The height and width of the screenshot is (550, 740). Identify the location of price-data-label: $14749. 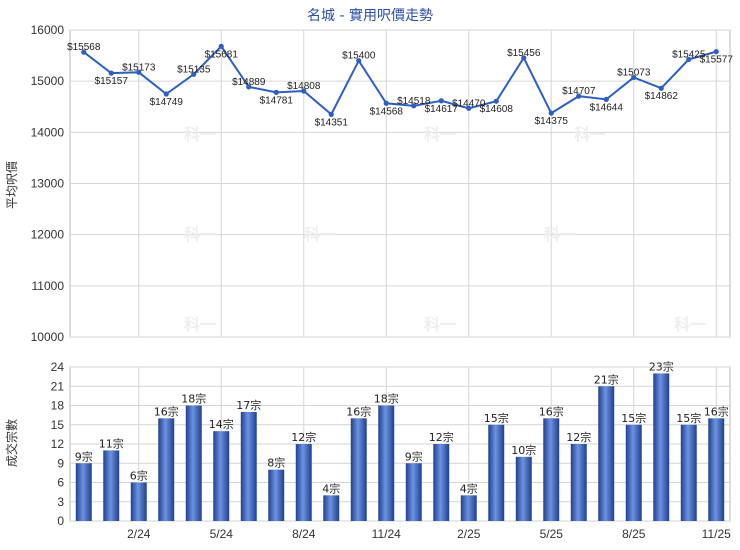
(167, 102).